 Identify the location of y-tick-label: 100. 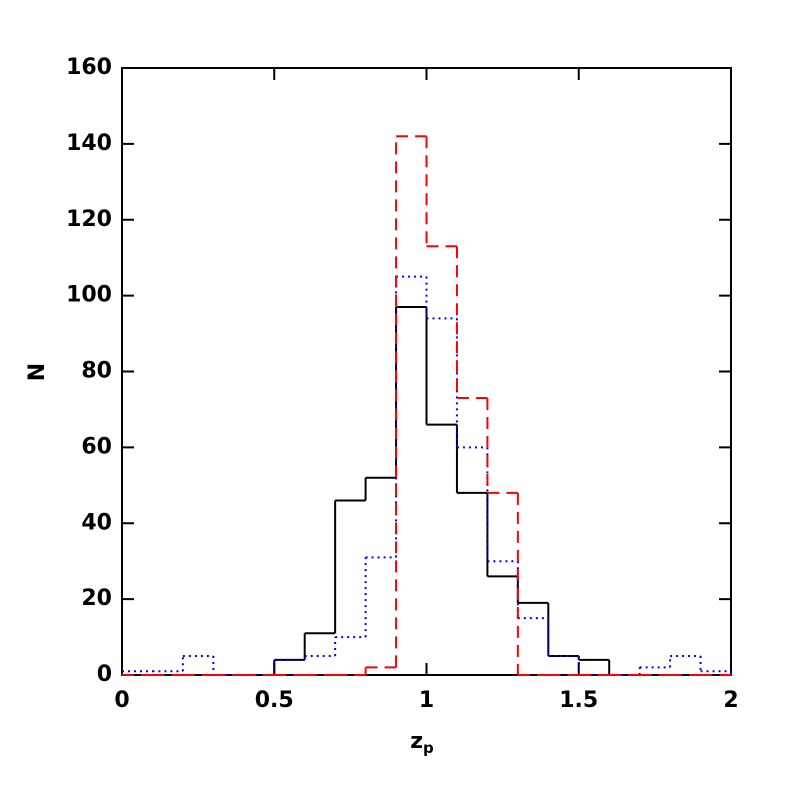
(89, 295).